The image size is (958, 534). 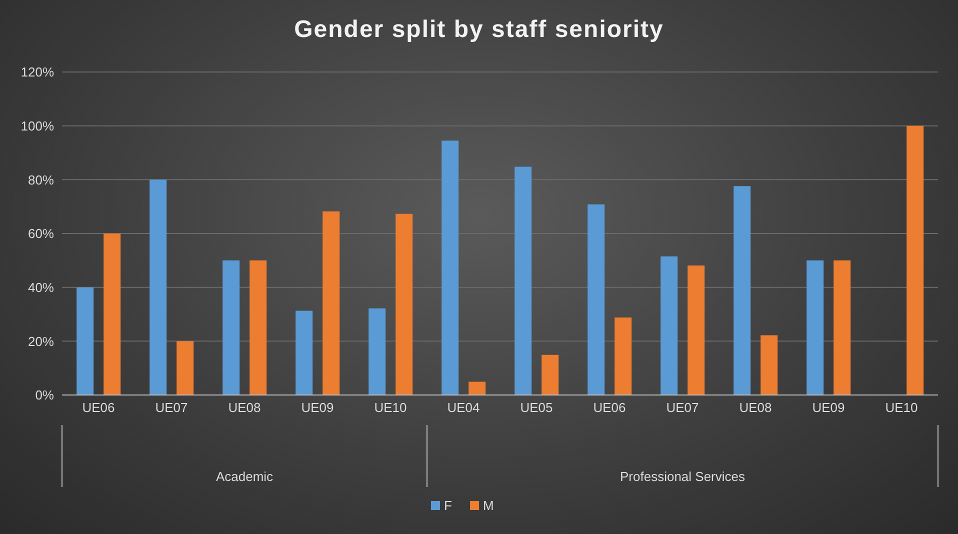 I want to click on legend-label: M, so click(x=488, y=505).